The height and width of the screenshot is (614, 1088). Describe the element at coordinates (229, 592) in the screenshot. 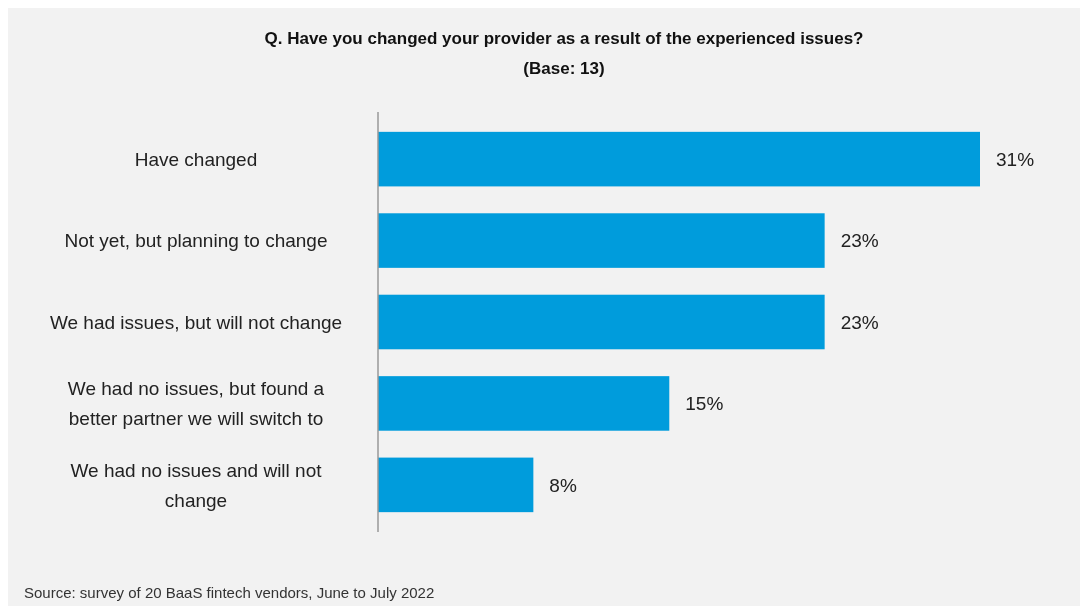

I see `source-note: Source: survey of 20 BaaS fintech vendors, June to July 2022` at that location.